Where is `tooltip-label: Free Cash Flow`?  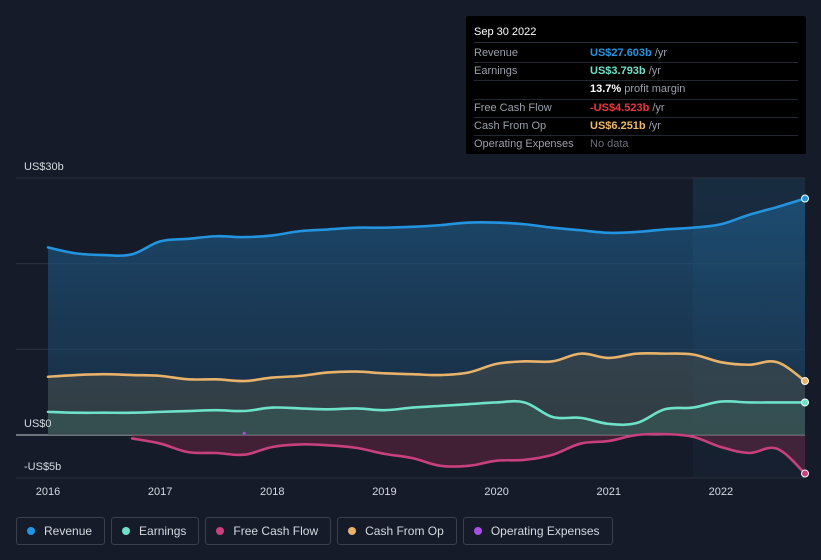
tooltip-label: Free Cash Flow is located at coordinates (513, 107).